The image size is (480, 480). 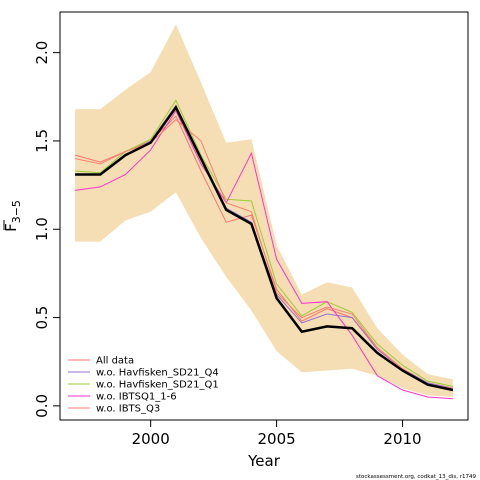 I want to click on x-axis: 2000 2005 2010, so click(x=277, y=433).